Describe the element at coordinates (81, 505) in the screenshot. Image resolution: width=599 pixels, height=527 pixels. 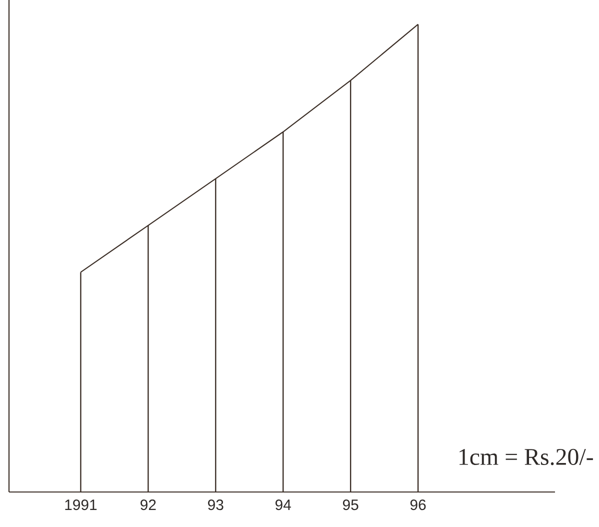
I see `x-tick-label: 1991` at that location.